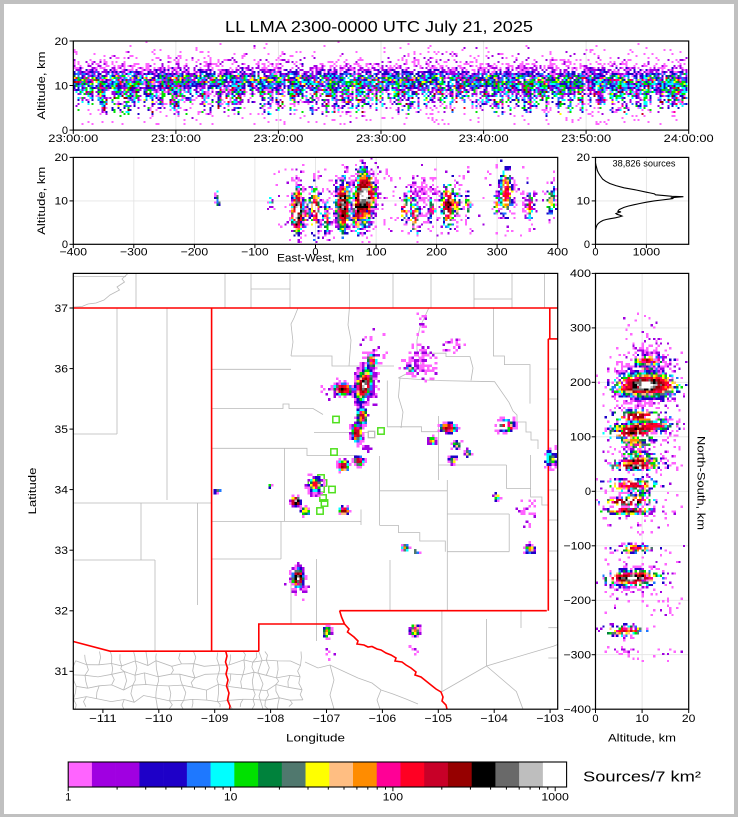 This screenshot has width=738, height=817. I want to click on svg-text: −110, so click(159, 719).